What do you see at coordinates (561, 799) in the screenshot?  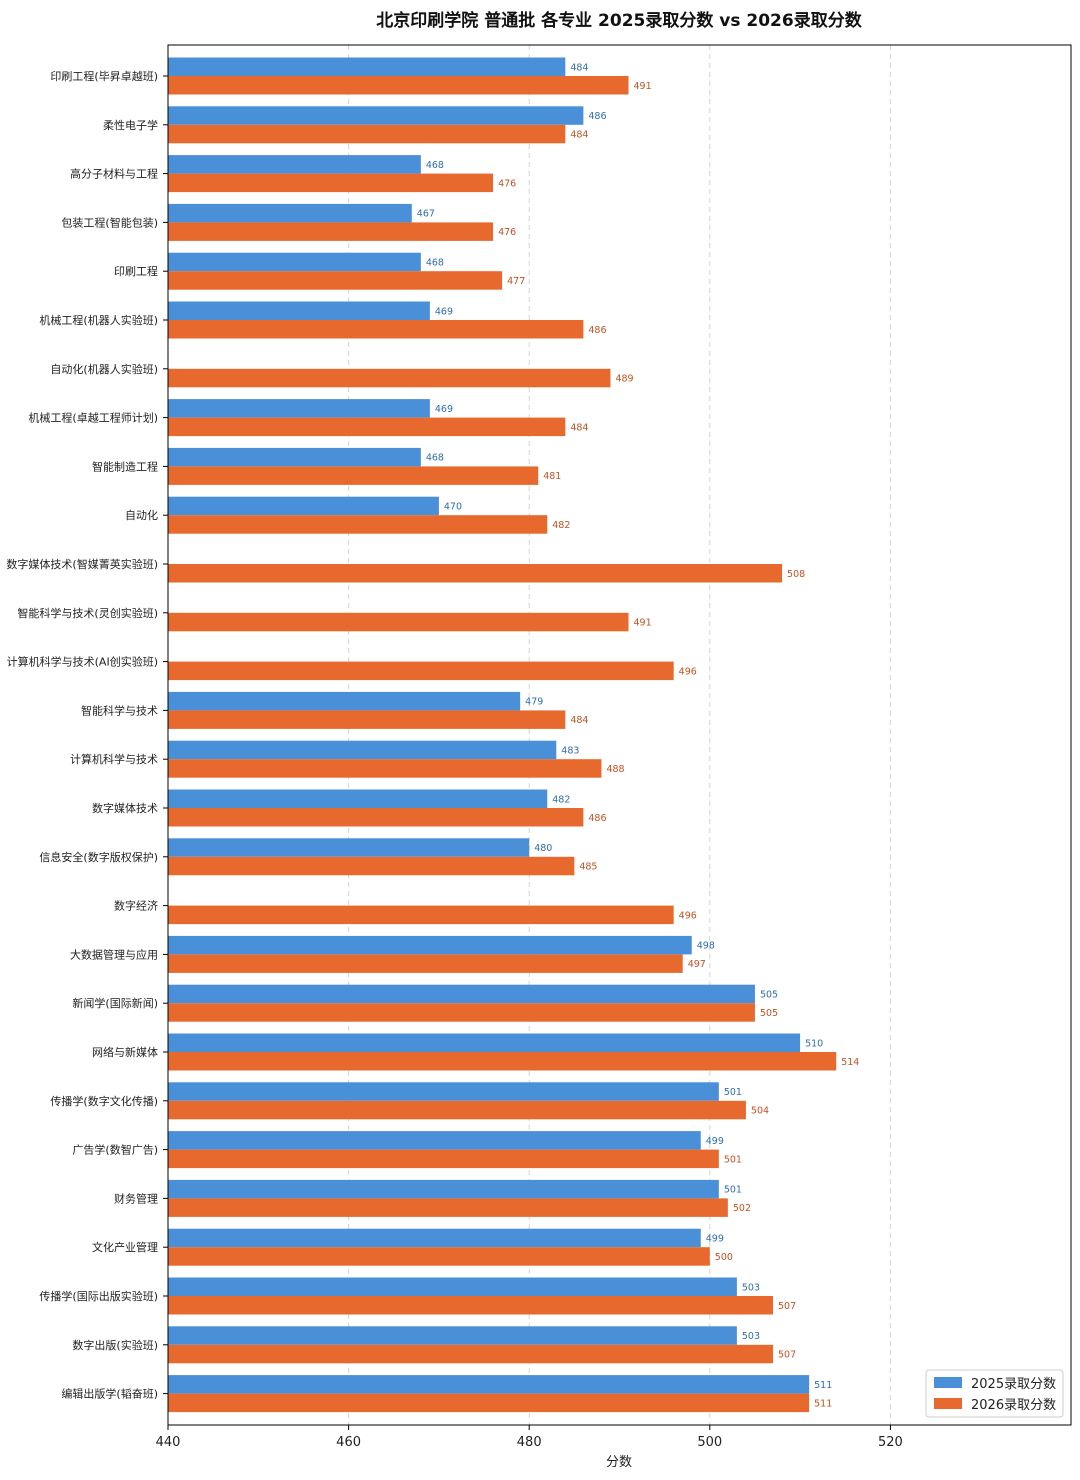 I see `value-label-2025: 482` at bounding box center [561, 799].